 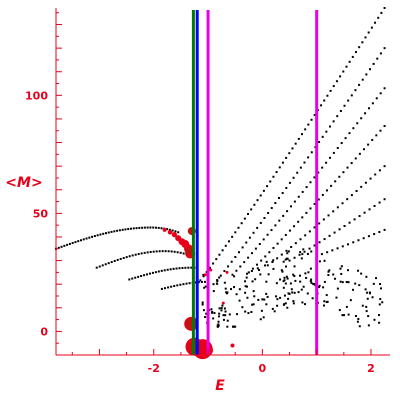 What do you see at coordinates (154, 368) in the screenshot?
I see `x-tick-label: -2` at bounding box center [154, 368].